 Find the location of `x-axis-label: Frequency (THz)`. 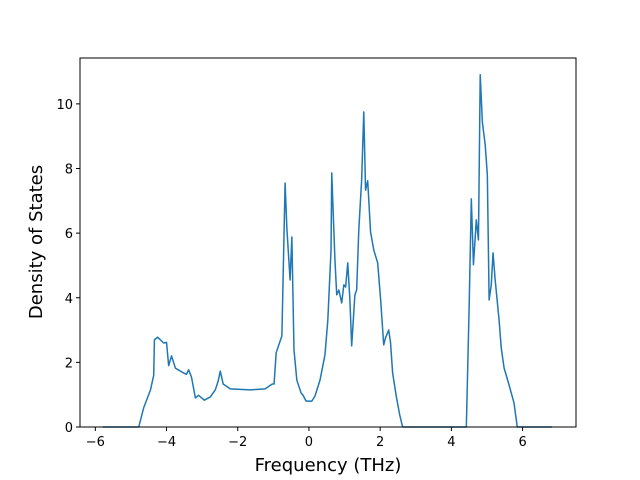

x-axis-label: Frequency (THz) is located at coordinates (328, 465).